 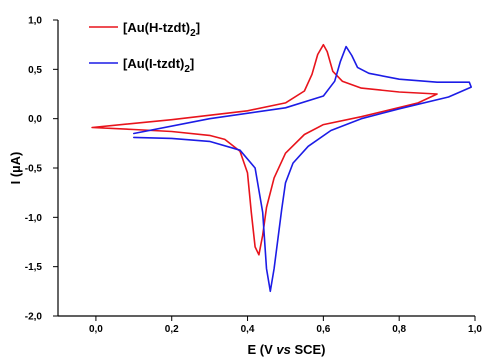 I want to click on legend-label-au-h-tzdt: [Au(H-tzdt)2], so click(x=161, y=29).